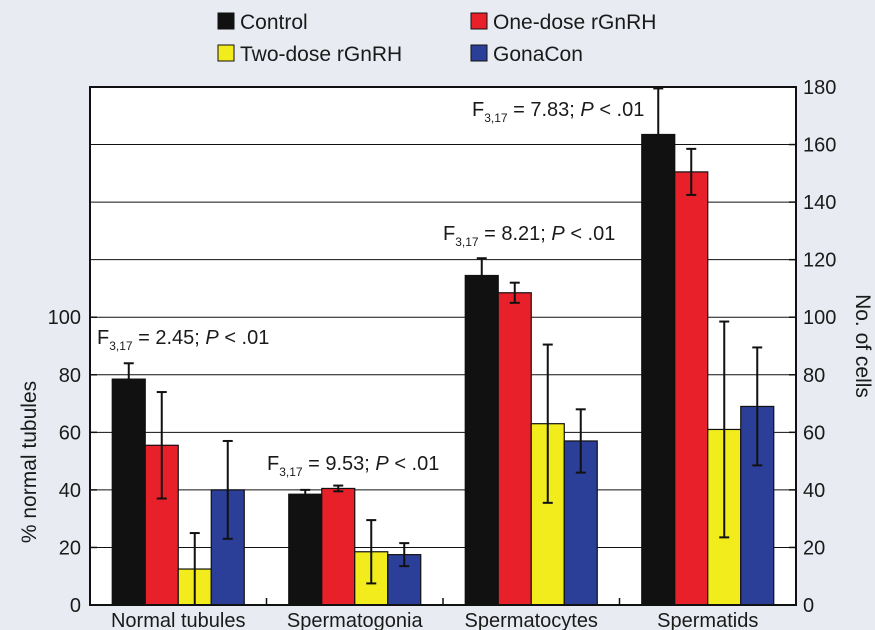  Describe the element at coordinates (574, 22) in the screenshot. I see `legend-label: One-dose rGnRH` at that location.